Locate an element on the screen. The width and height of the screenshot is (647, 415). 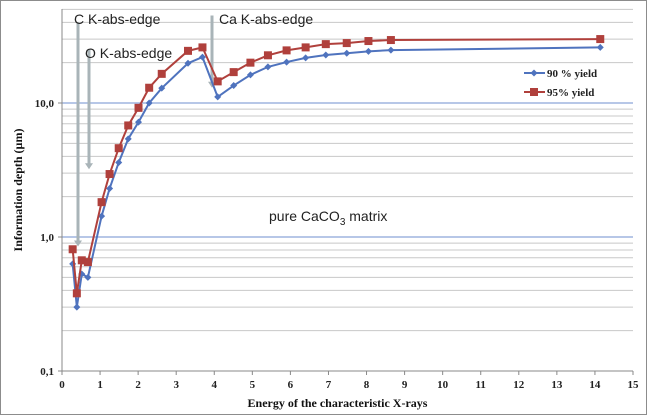
x-tick-label: 2 is located at coordinates (138, 385).